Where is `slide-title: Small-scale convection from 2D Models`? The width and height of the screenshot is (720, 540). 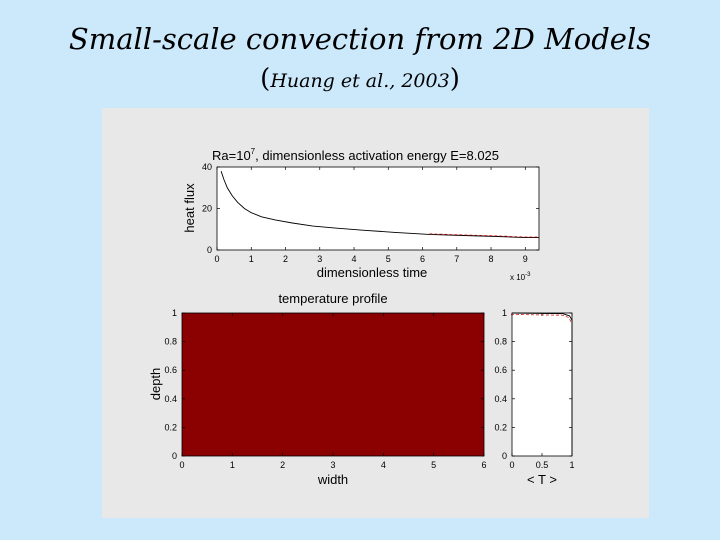
slide-title: Small-scale convection from 2D Models is located at coordinates (360, 39).